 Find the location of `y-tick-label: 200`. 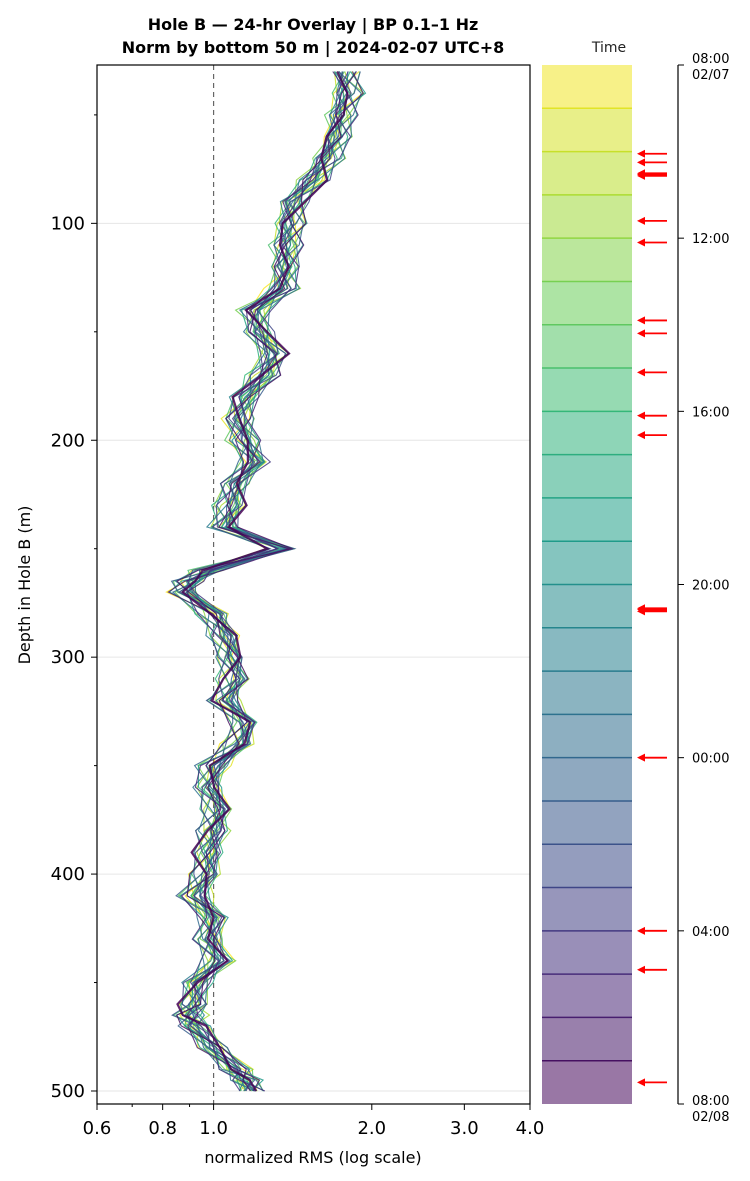

y-tick-label: 200 is located at coordinates (68, 440).